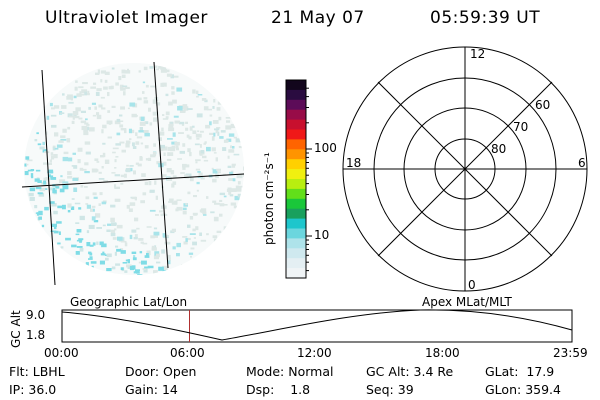  I want to click on status-door: Door: Open, so click(161, 371).